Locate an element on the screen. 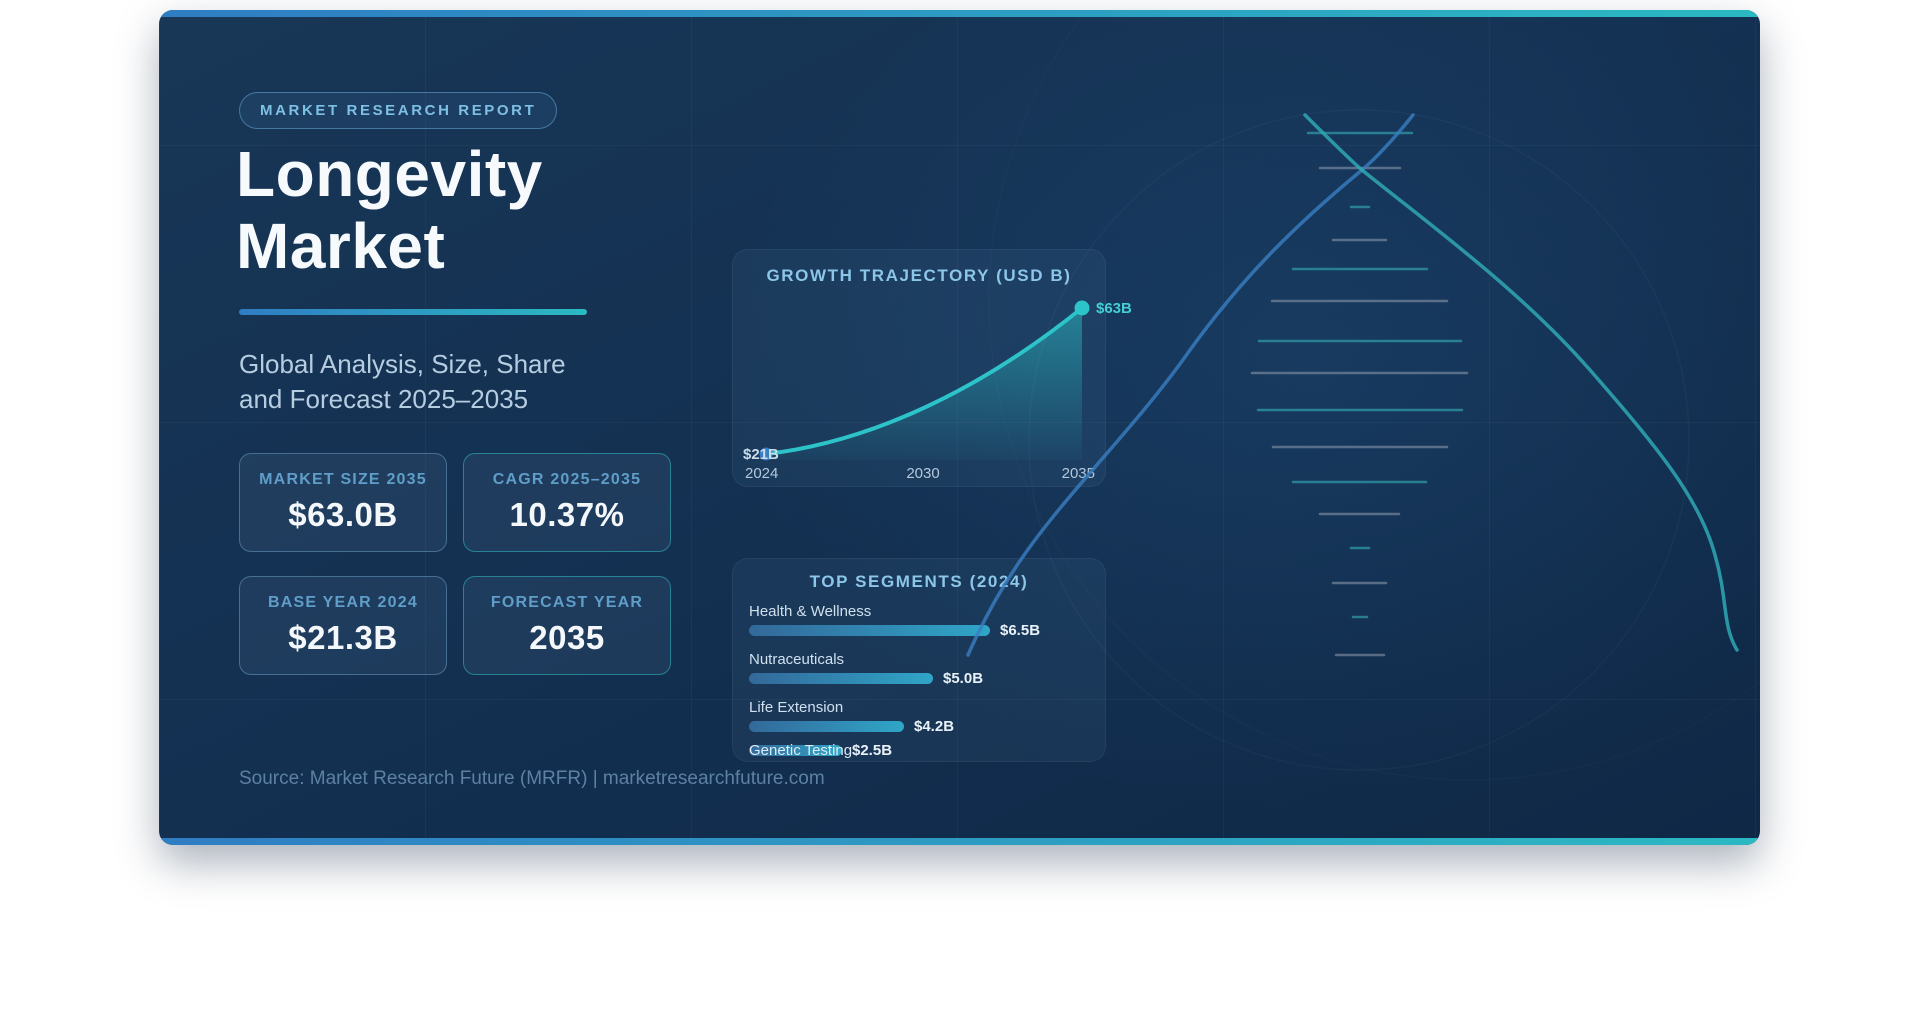 The width and height of the screenshot is (1920, 1024). growth-area-fill is located at coordinates (924, 384).